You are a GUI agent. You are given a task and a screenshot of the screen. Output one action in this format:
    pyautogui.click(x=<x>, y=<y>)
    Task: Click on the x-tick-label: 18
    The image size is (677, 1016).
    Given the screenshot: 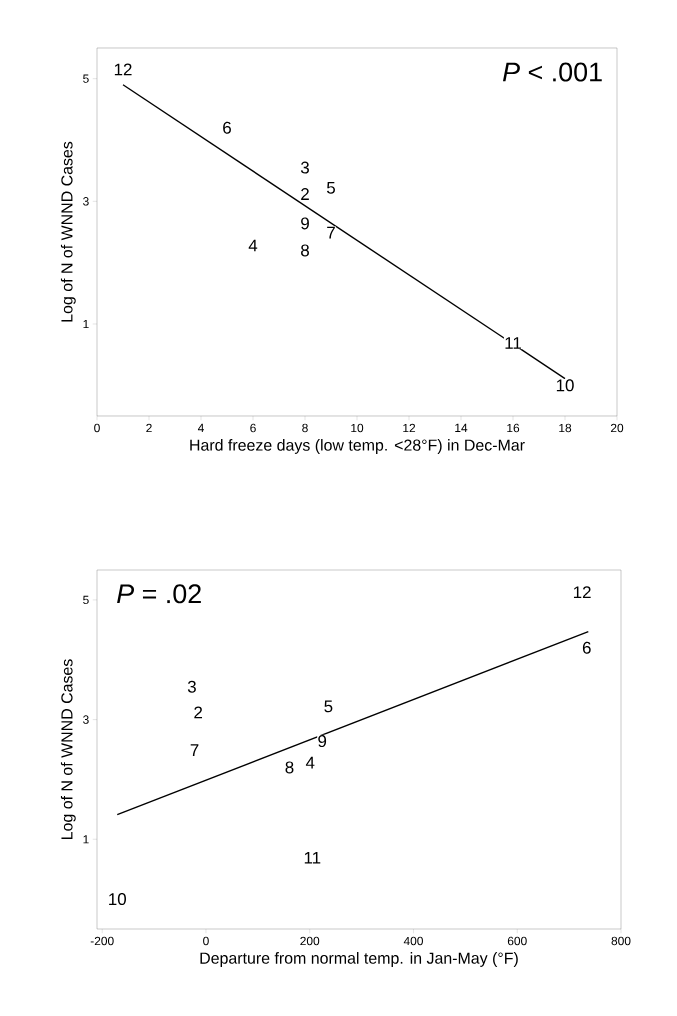 What is the action you would take?
    pyautogui.click(x=565, y=428)
    